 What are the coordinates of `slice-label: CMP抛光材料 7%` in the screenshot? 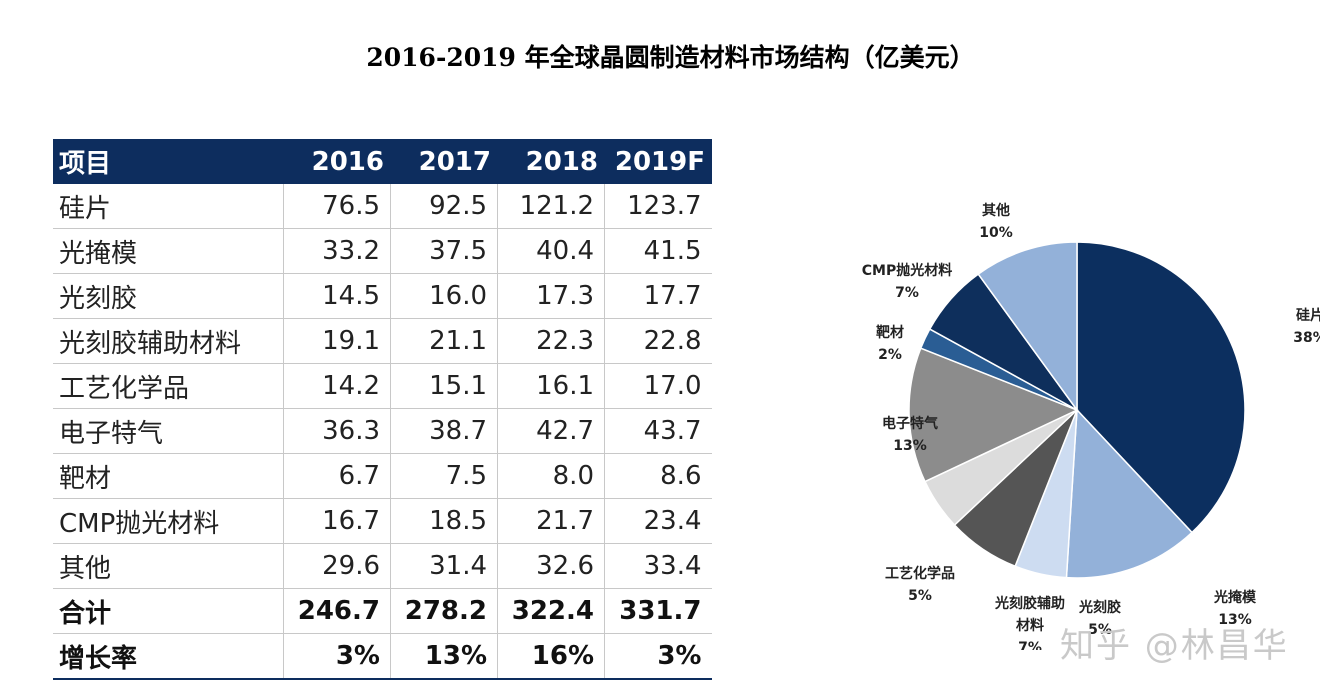 It's located at (907, 281).